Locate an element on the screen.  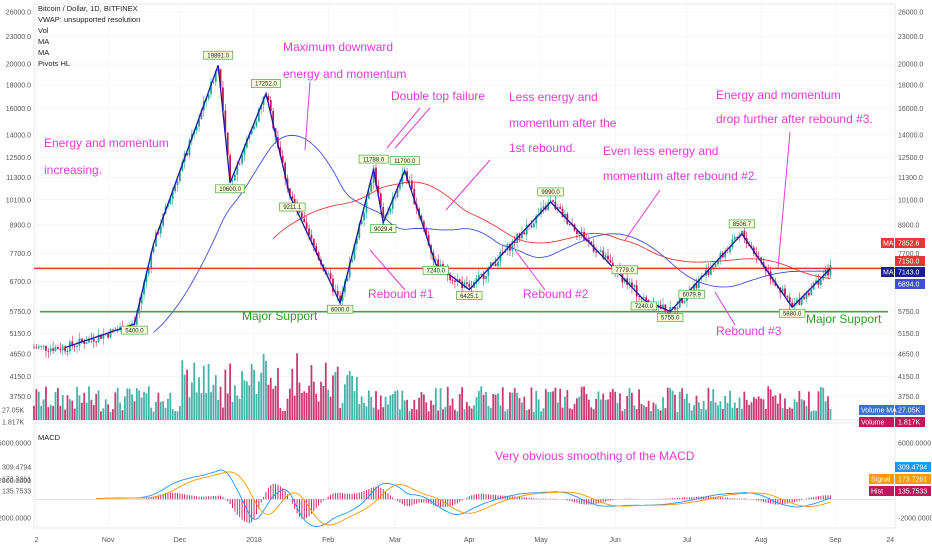
y-tick-left: 4150.0 is located at coordinates (21, 377).